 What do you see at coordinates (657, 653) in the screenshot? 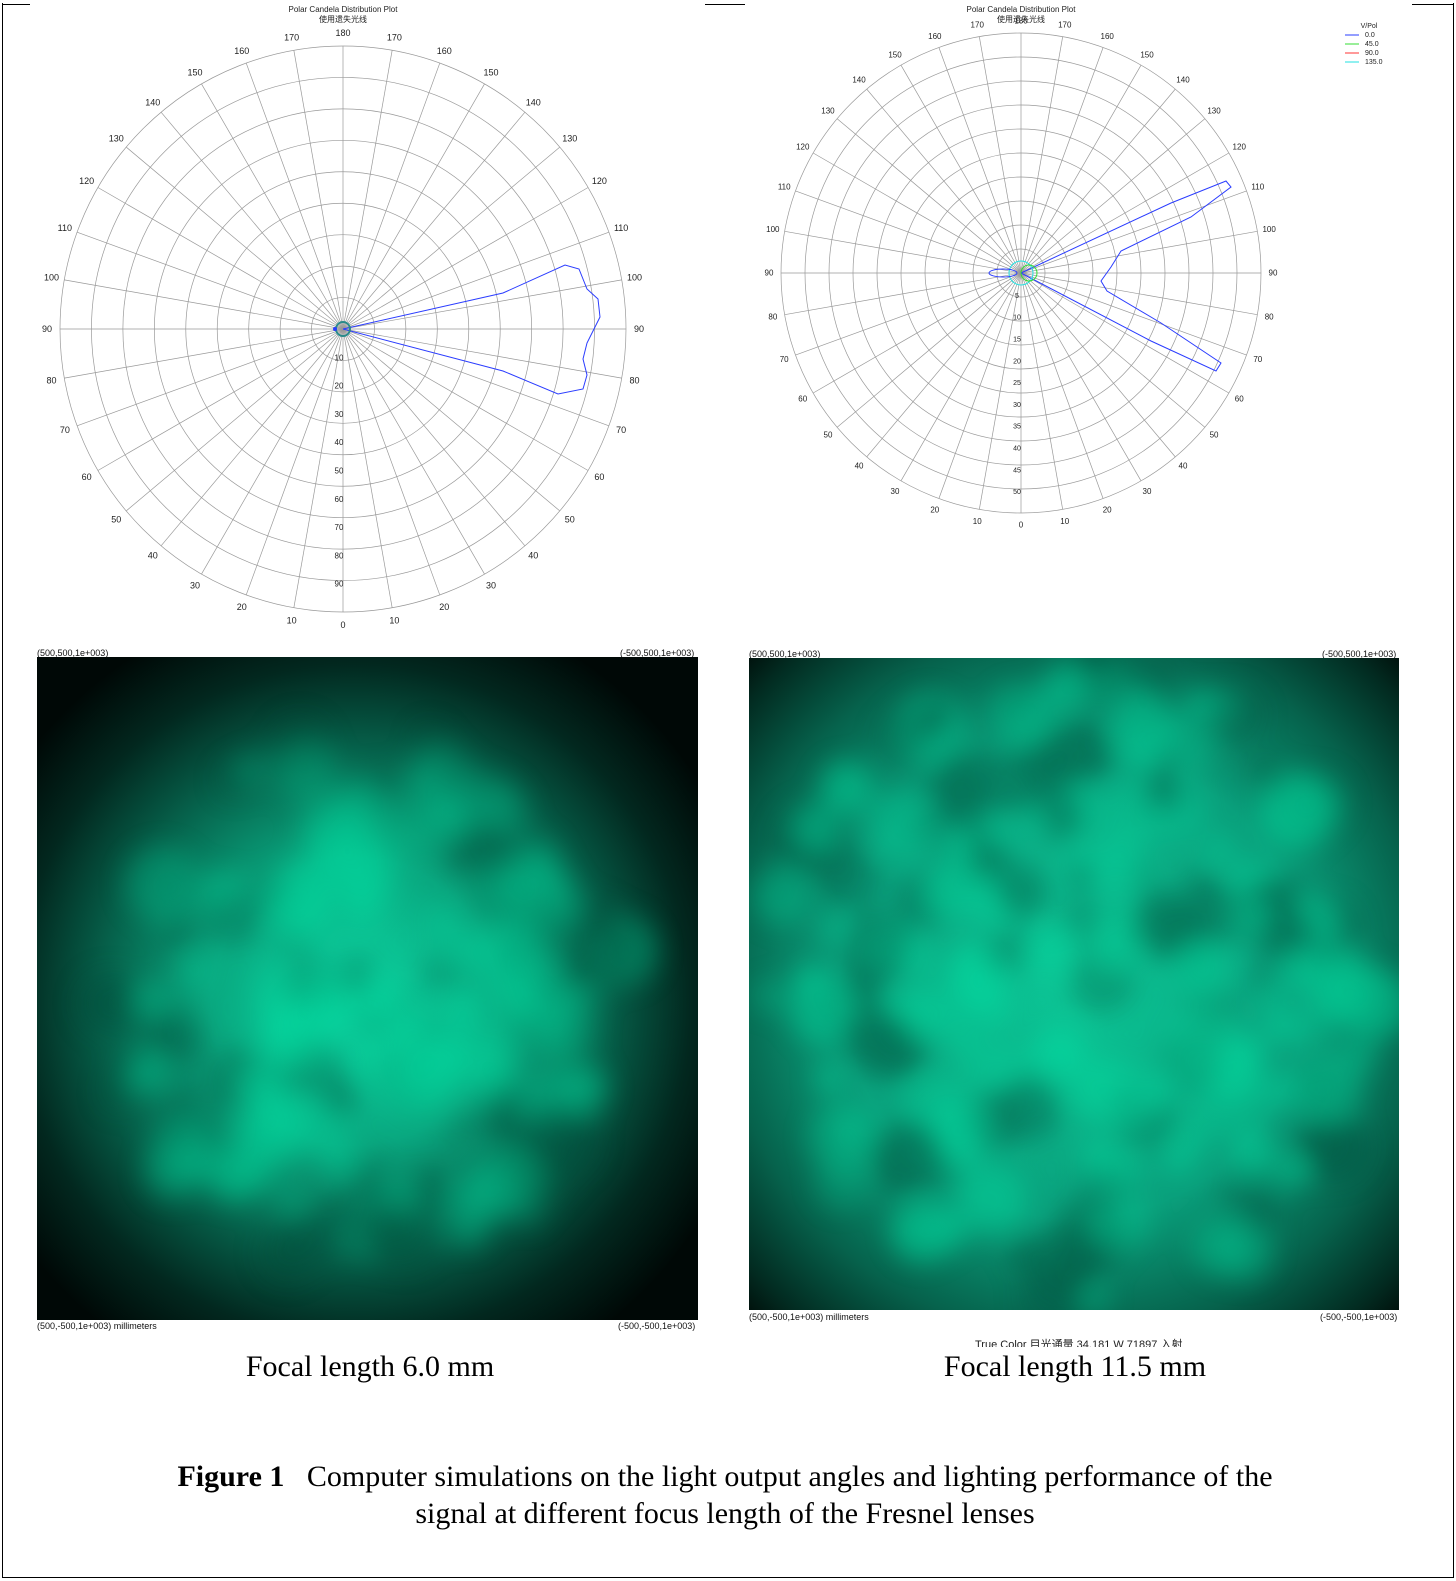
I see `corner-label: (-500,500,1e+003)` at bounding box center [657, 653].